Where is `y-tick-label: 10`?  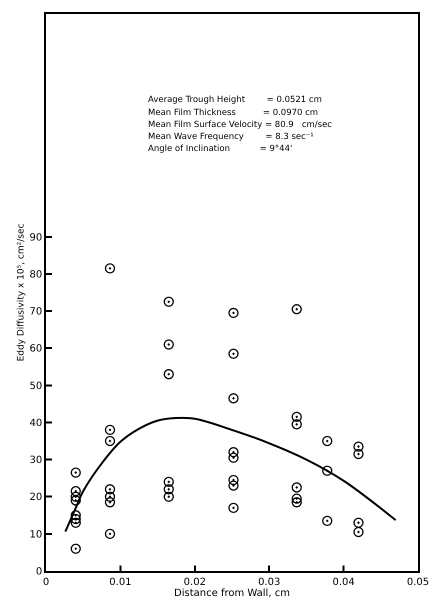 y-tick-label: 10 is located at coordinates (36, 534).